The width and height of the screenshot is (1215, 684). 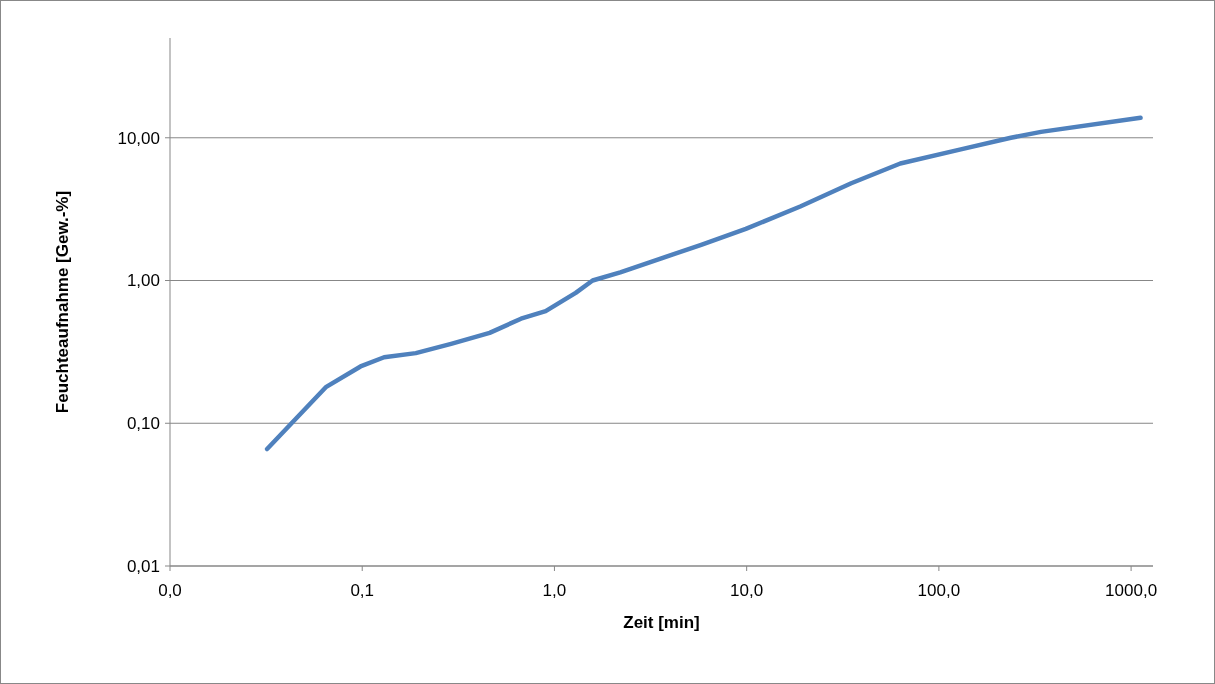 I want to click on y-tick-label: 0,10, so click(x=143, y=424).